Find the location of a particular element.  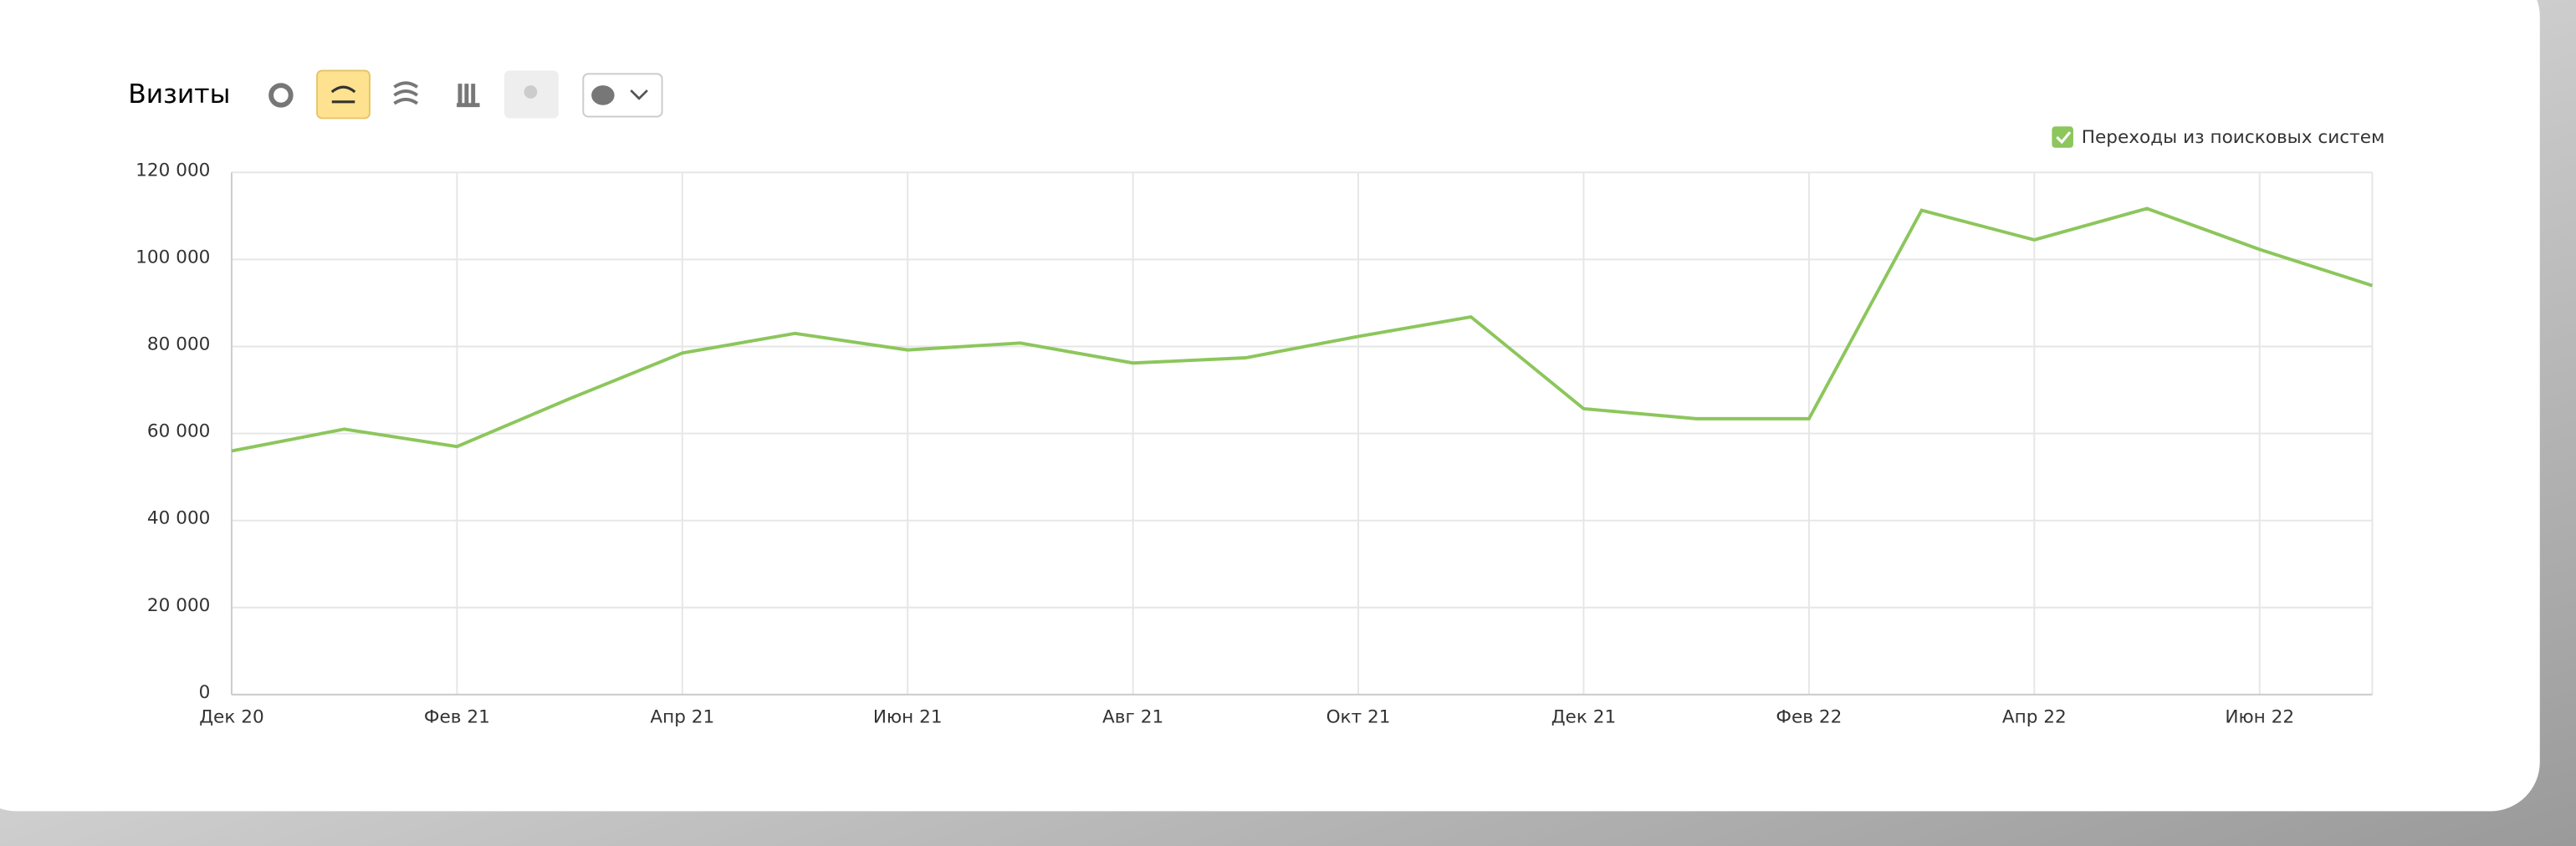

x-tick-label: Июн 22 is located at coordinates (2259, 716).